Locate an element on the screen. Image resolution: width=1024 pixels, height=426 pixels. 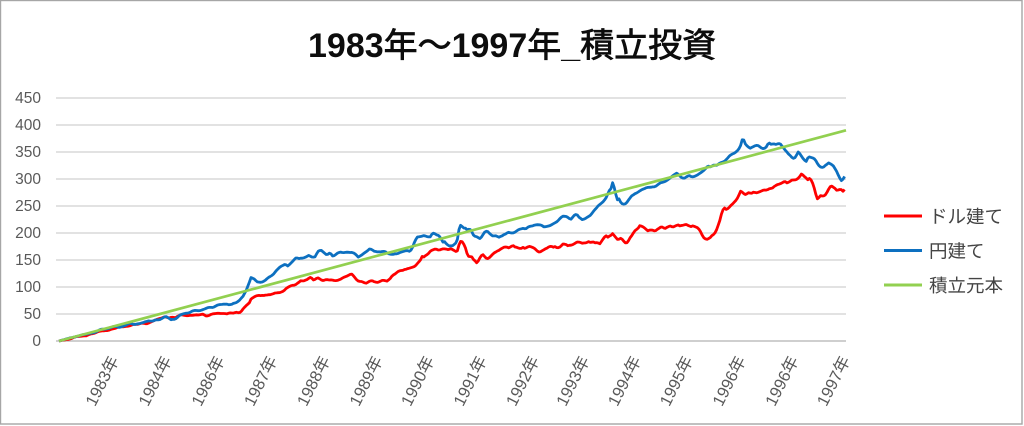
svg-text: 50 is located at coordinates (33, 314).